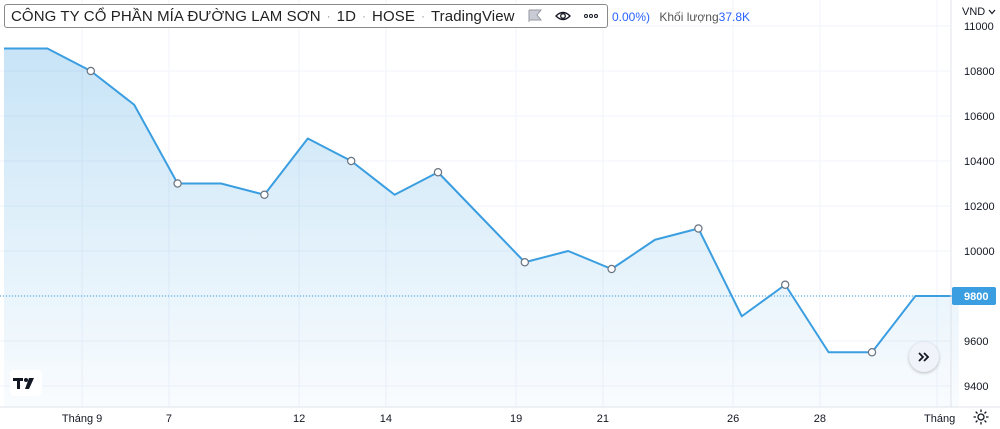 The image size is (1000, 429). Describe the element at coordinates (603, 419) in the screenshot. I see `time-tick-label: 21` at that location.